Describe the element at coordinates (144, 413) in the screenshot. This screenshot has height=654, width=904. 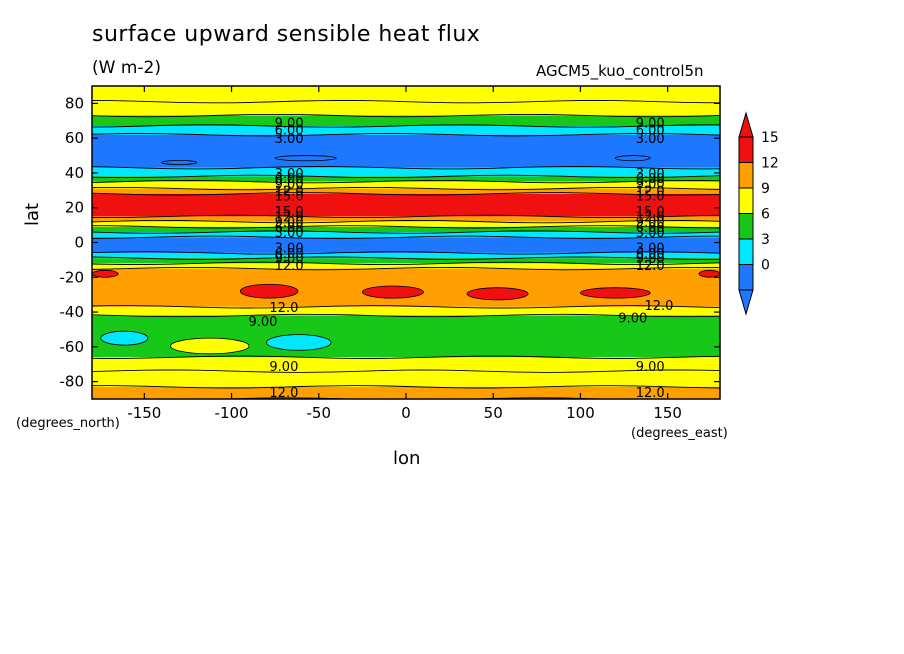
I see `x-tick-label: -150` at that location.